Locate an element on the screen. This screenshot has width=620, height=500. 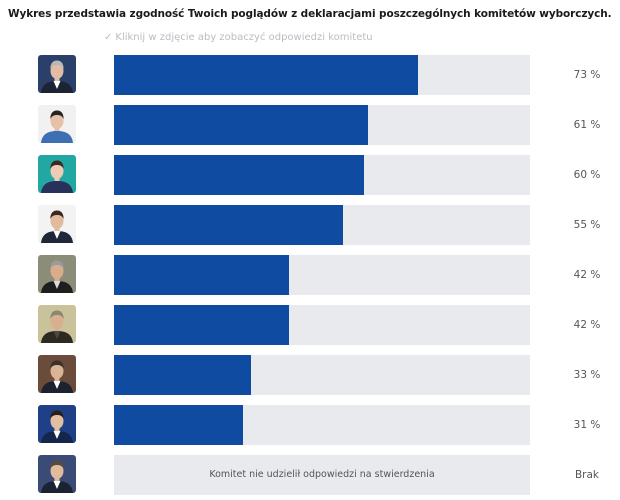
candidate-5-portrait is located at coordinates (57, 274).